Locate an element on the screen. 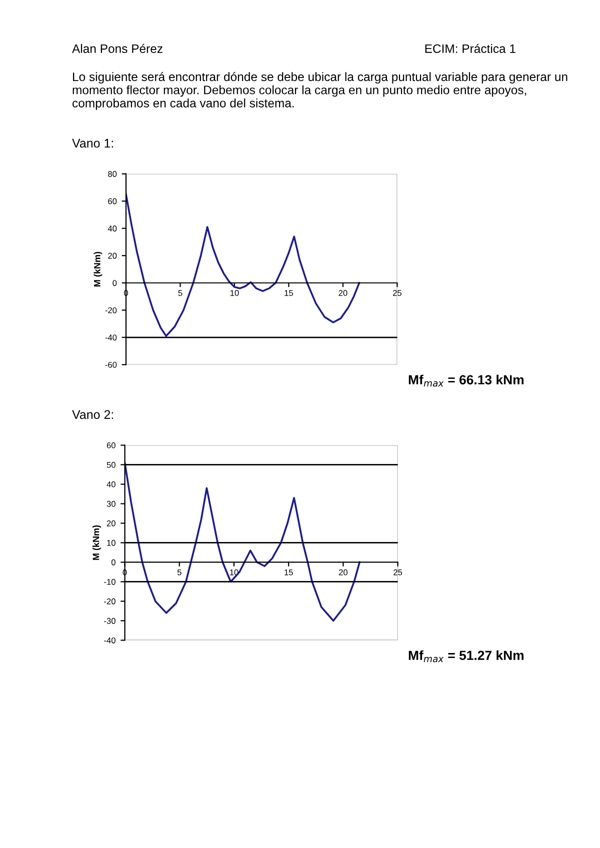  chart-title: Vano 2: is located at coordinates (93, 414).